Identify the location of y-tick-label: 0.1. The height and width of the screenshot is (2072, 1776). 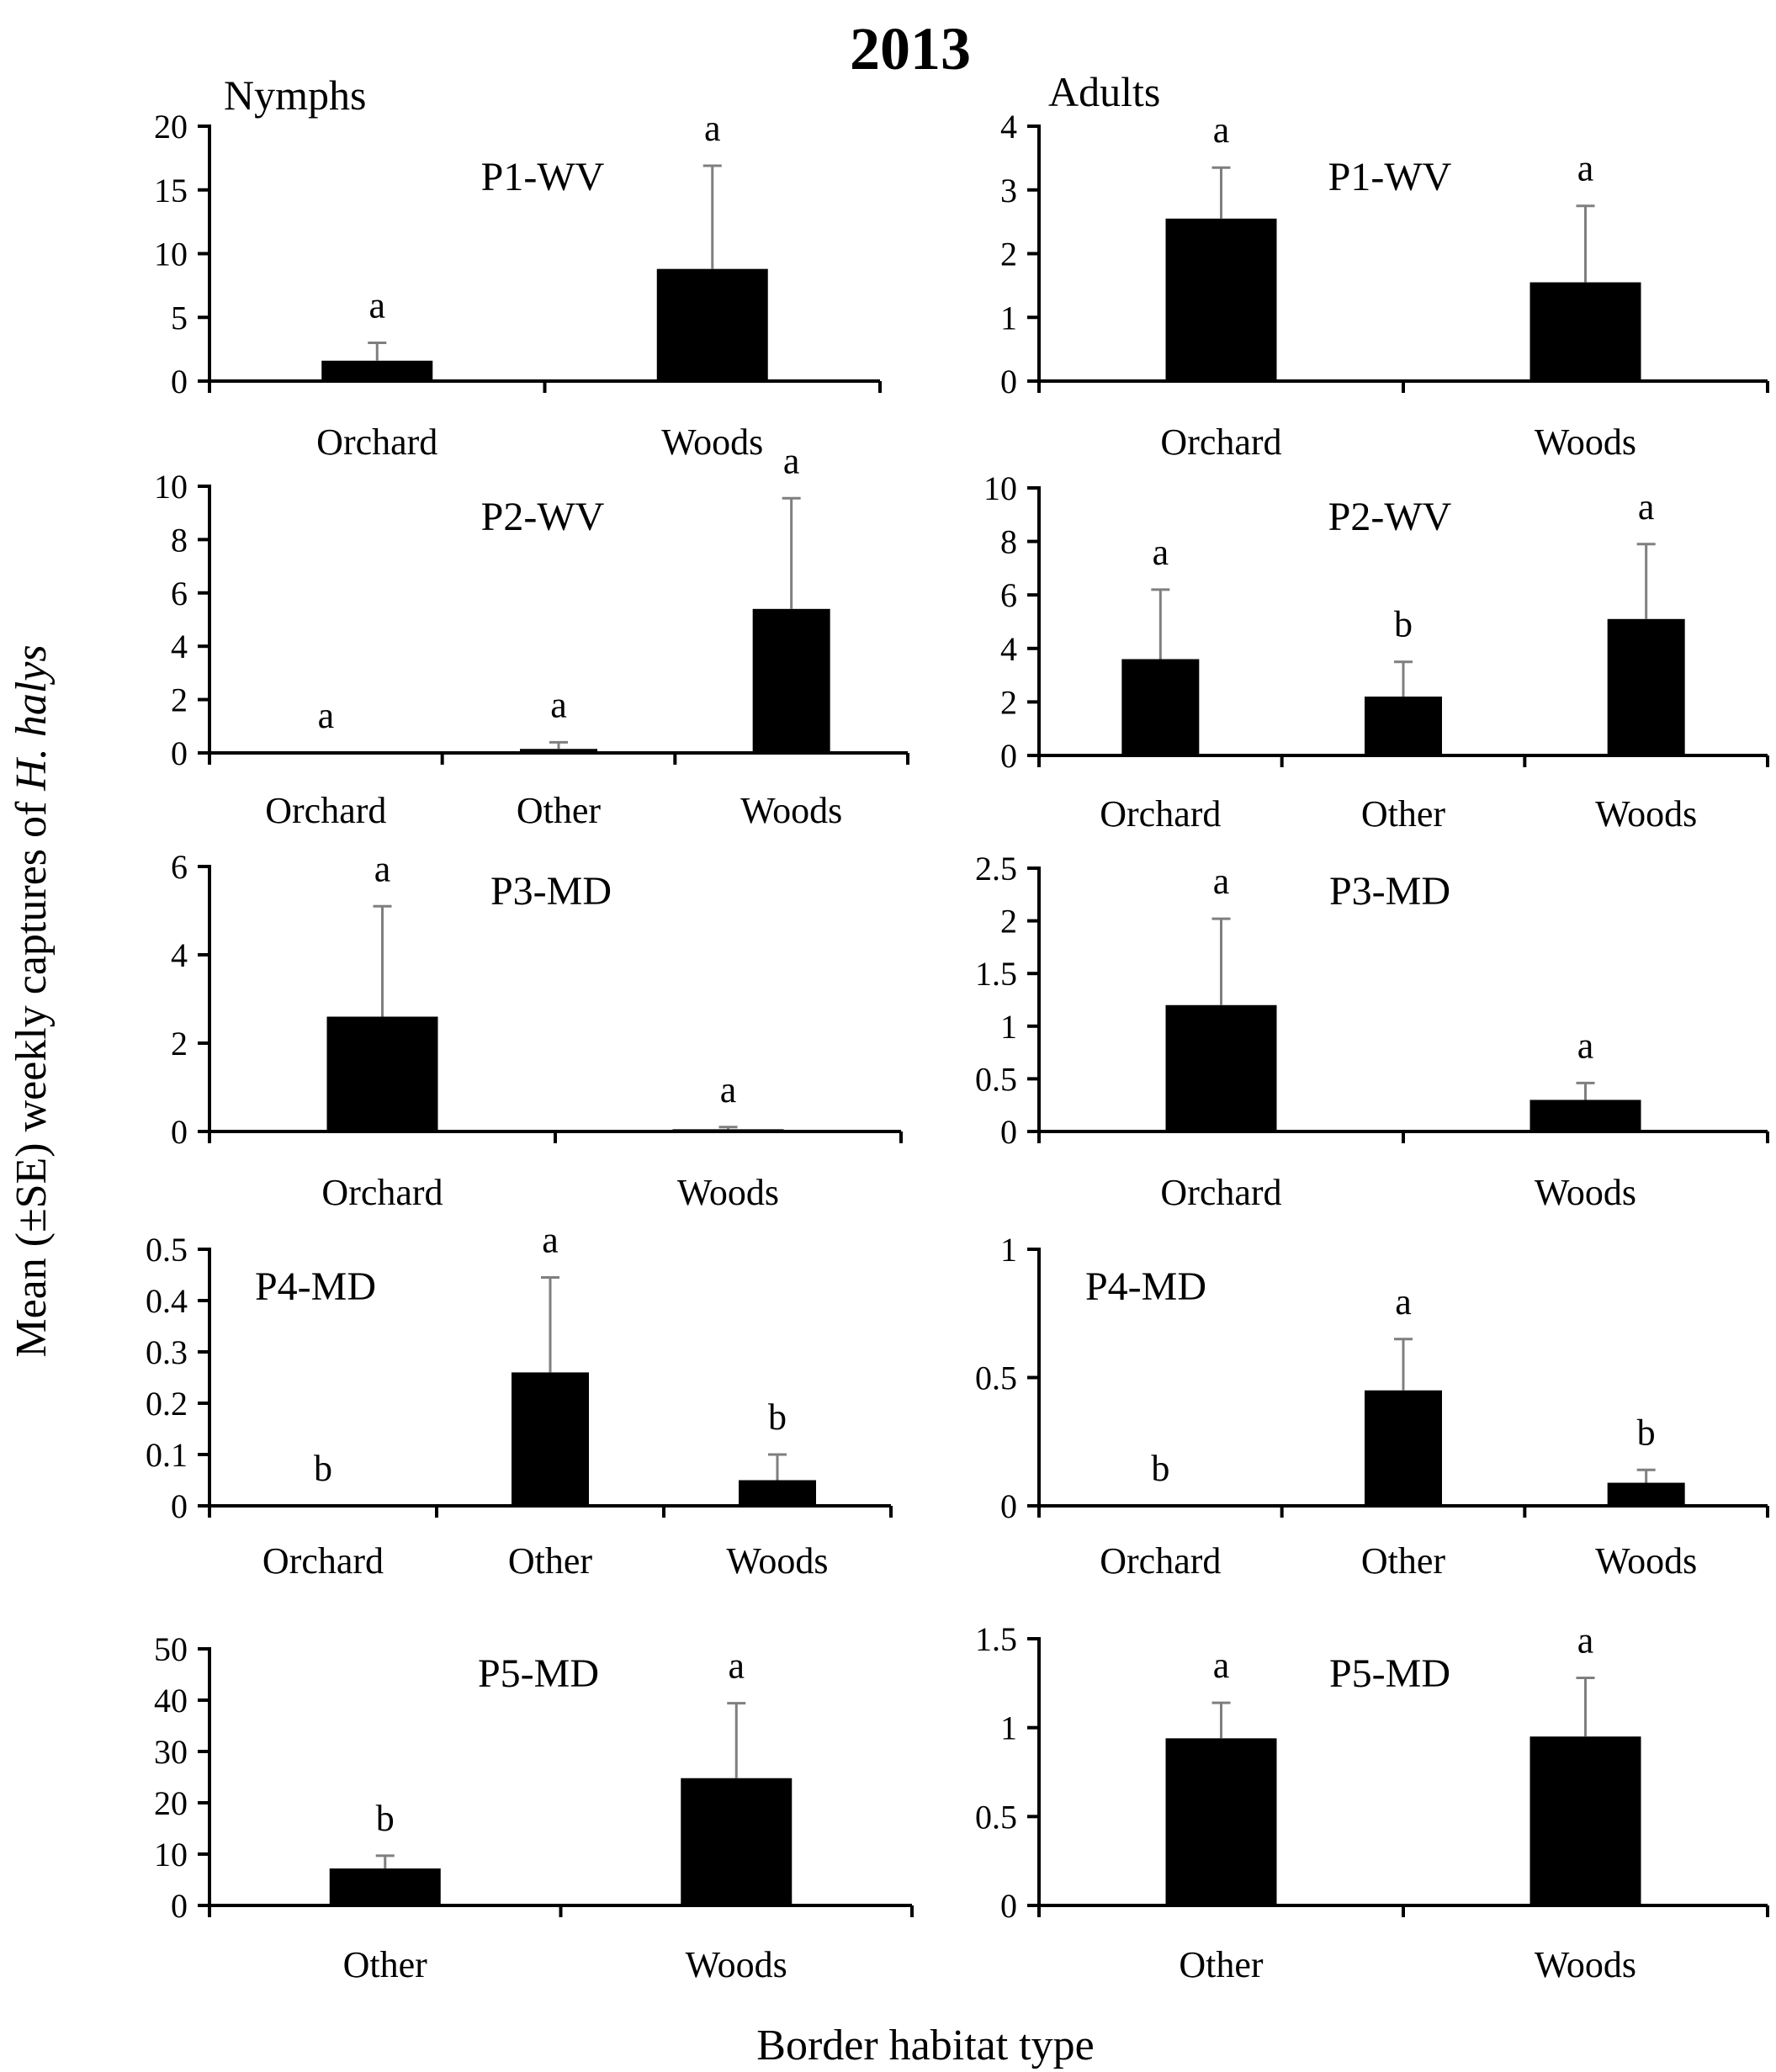
(167, 1455).